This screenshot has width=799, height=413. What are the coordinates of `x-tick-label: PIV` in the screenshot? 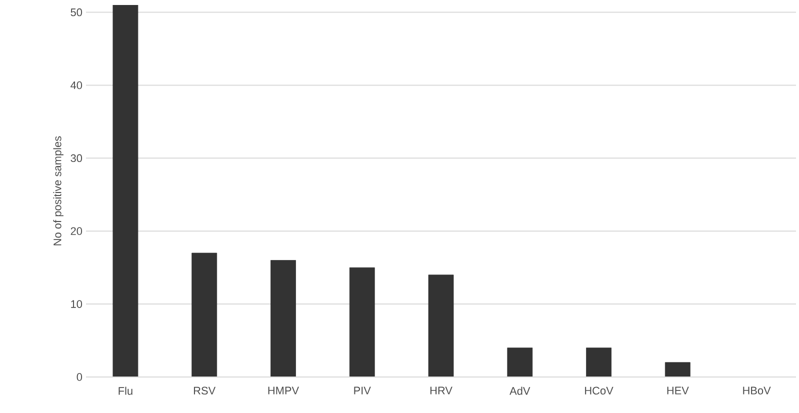 It's located at (362, 390).